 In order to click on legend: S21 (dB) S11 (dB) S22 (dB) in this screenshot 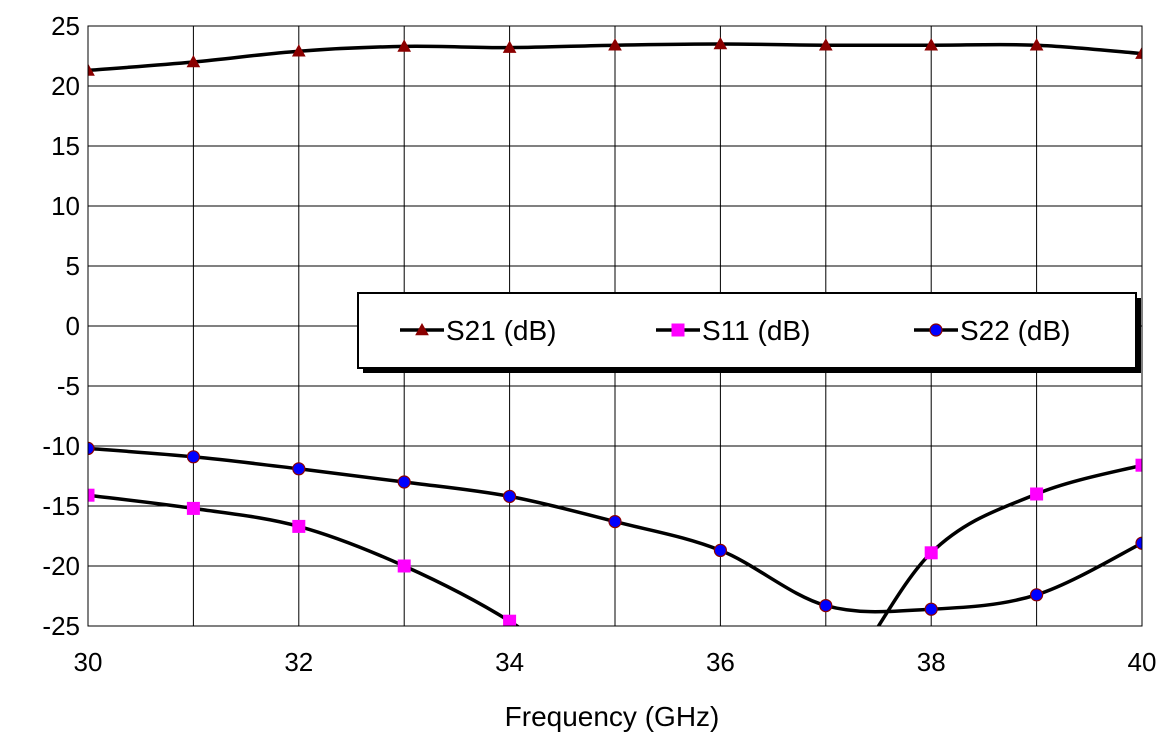, I will do `click(749, 332)`.